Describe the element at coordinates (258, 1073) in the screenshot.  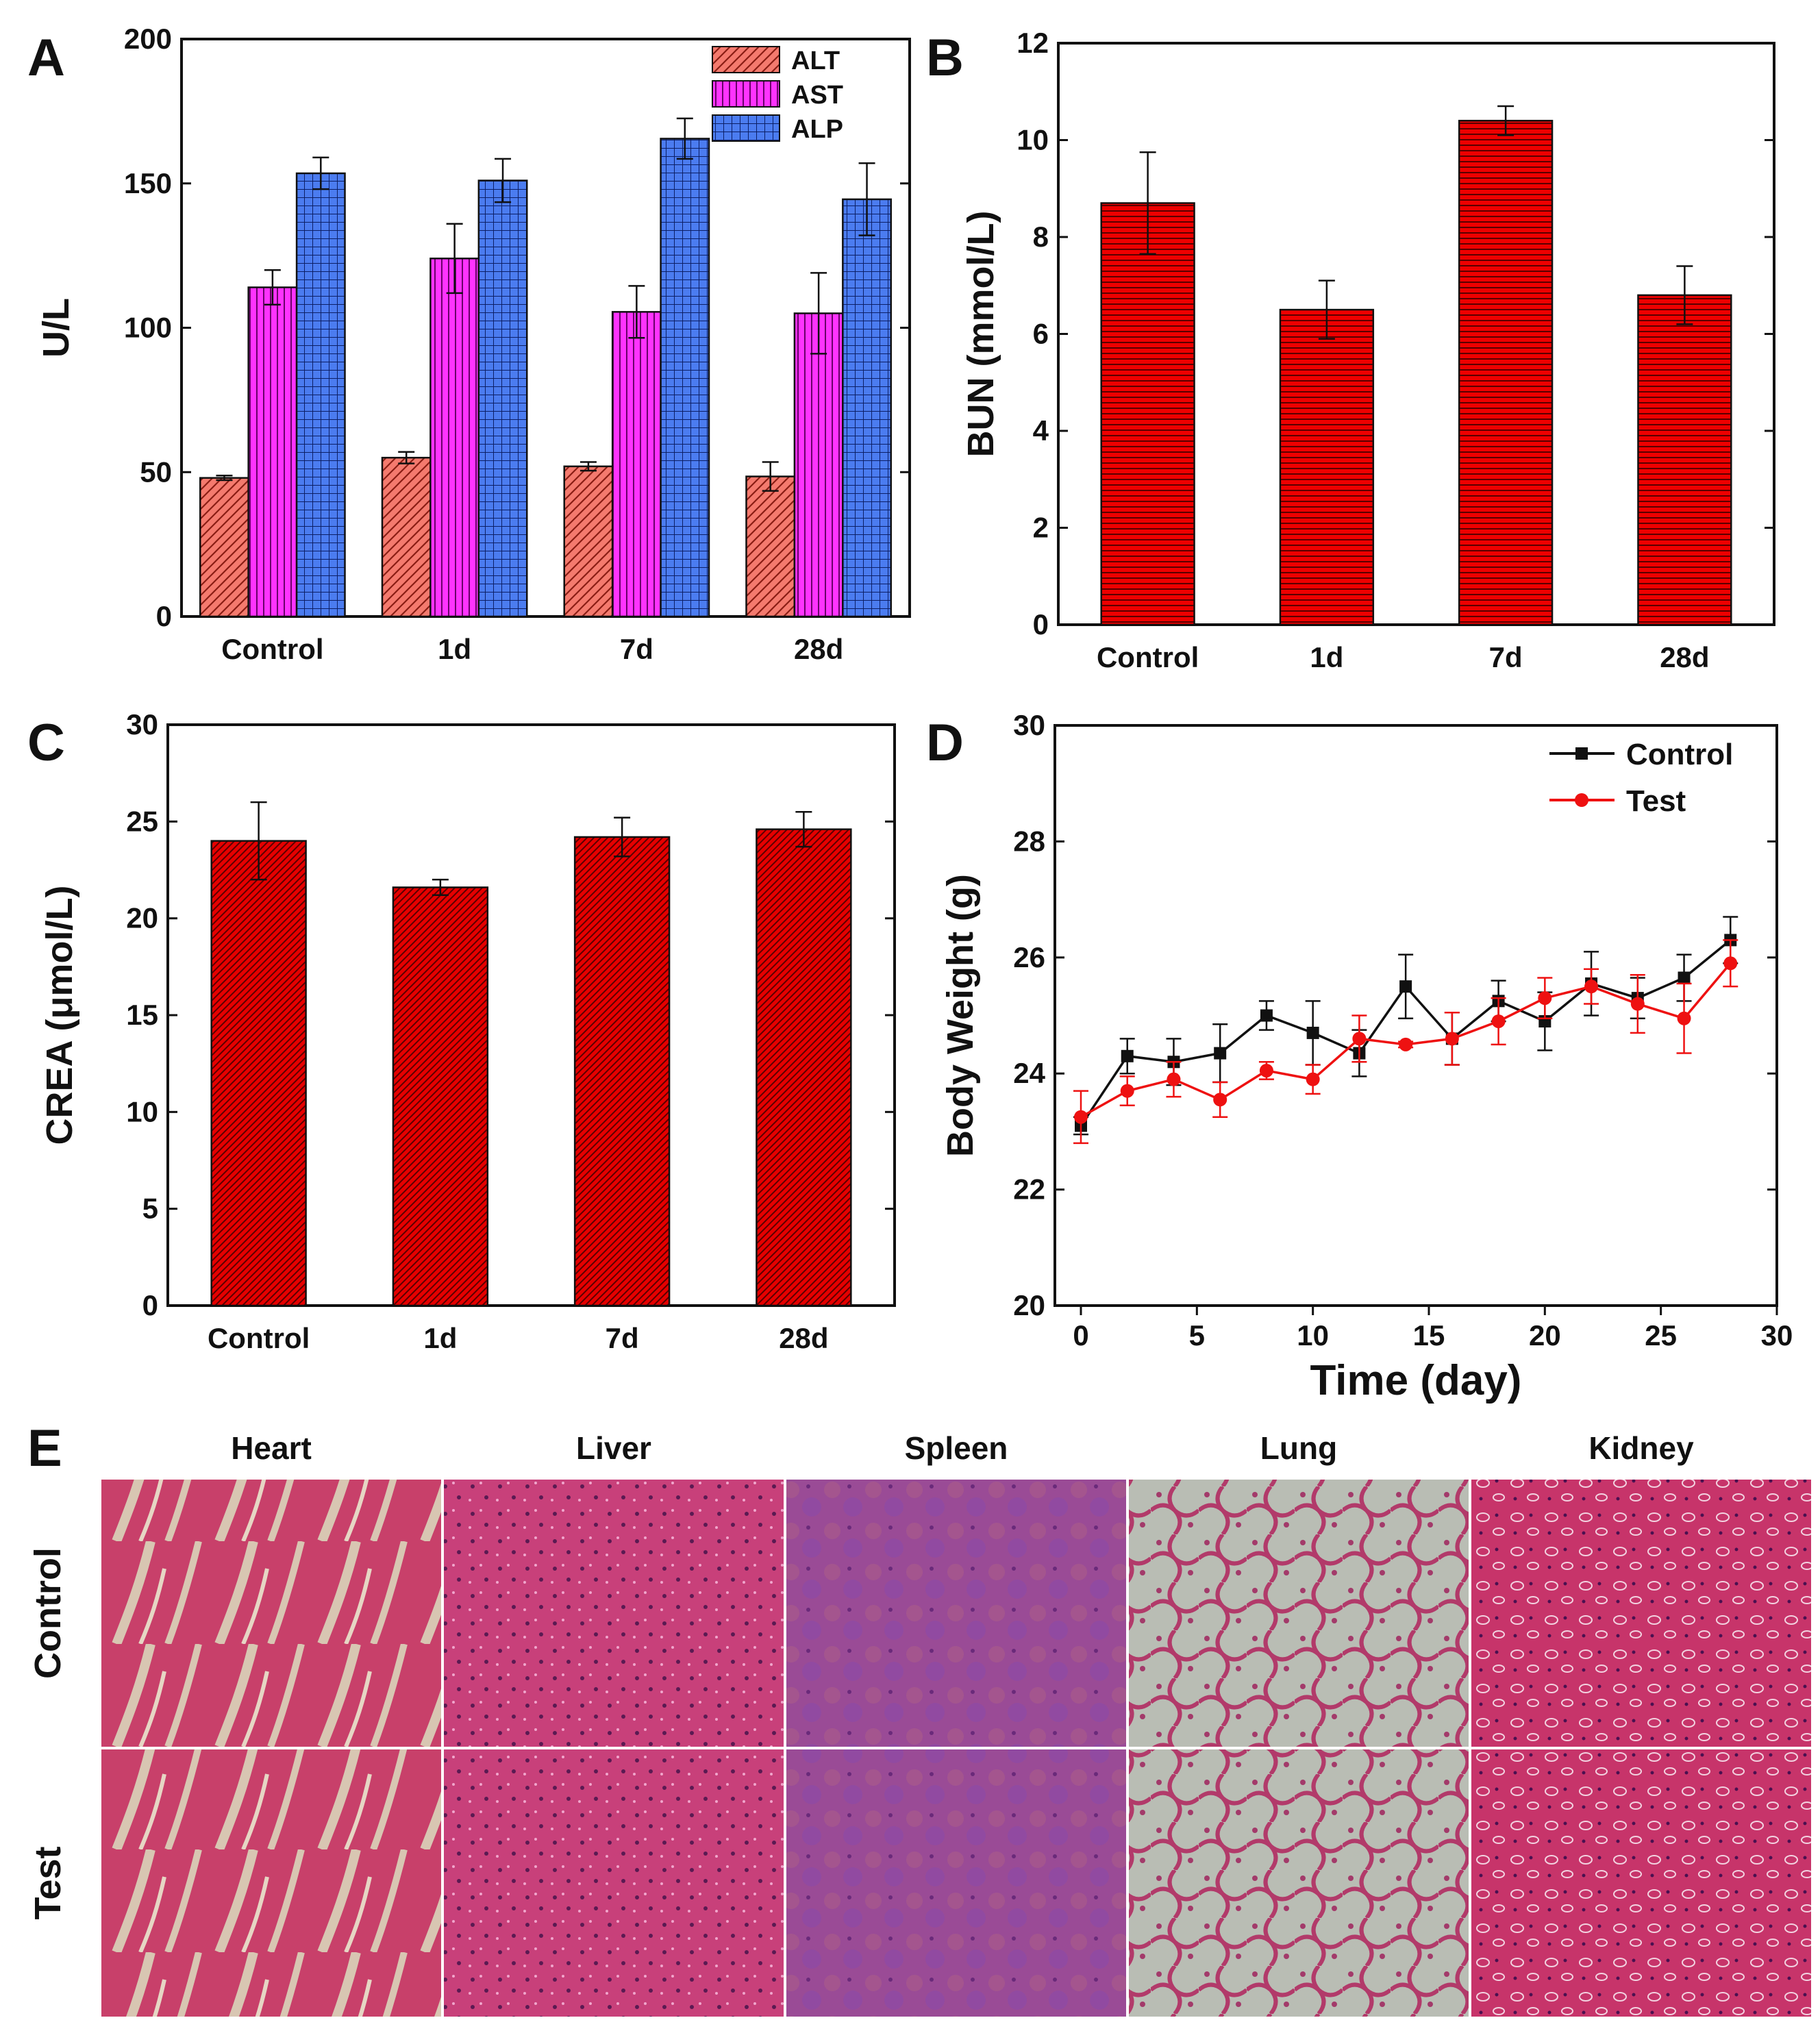
I see `bar-crea-control` at that location.